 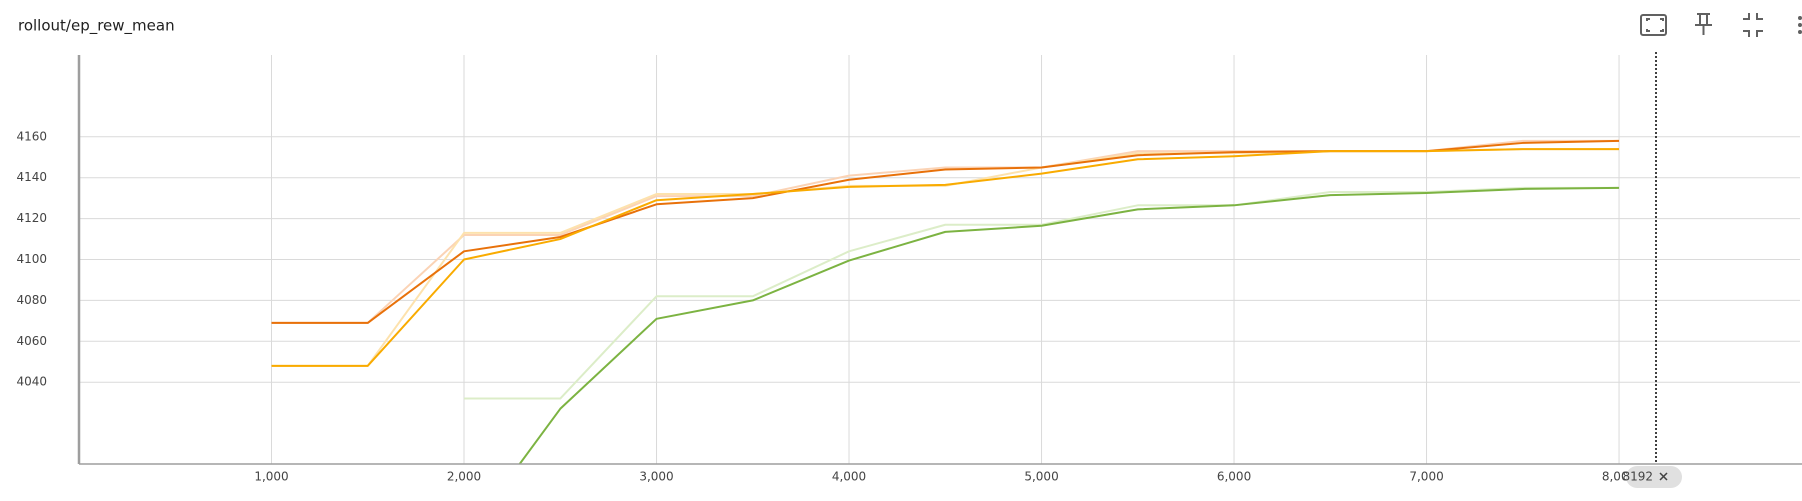 I want to click on more-button, so click(x=1800, y=25).